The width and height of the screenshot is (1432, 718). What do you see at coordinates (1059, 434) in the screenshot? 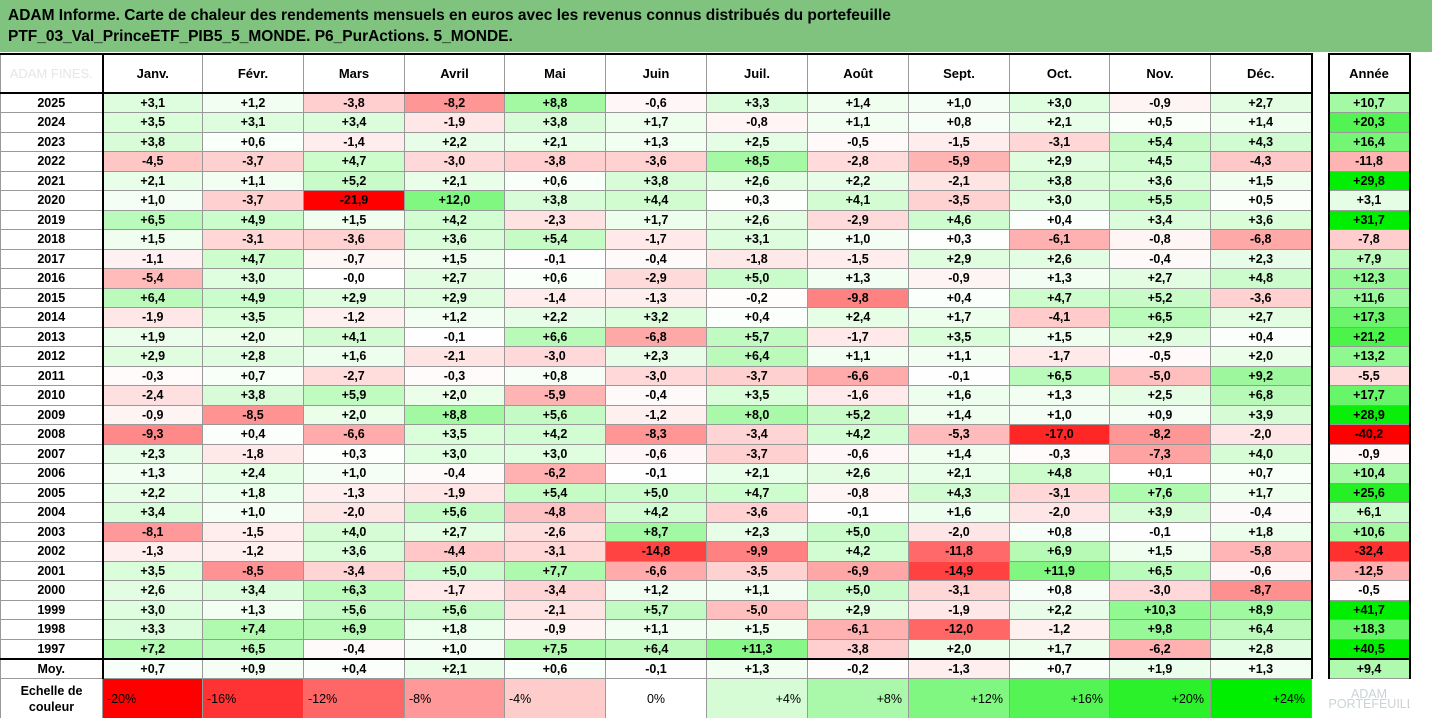
I see `monthly-return-cell: -17,0` at bounding box center [1059, 434].